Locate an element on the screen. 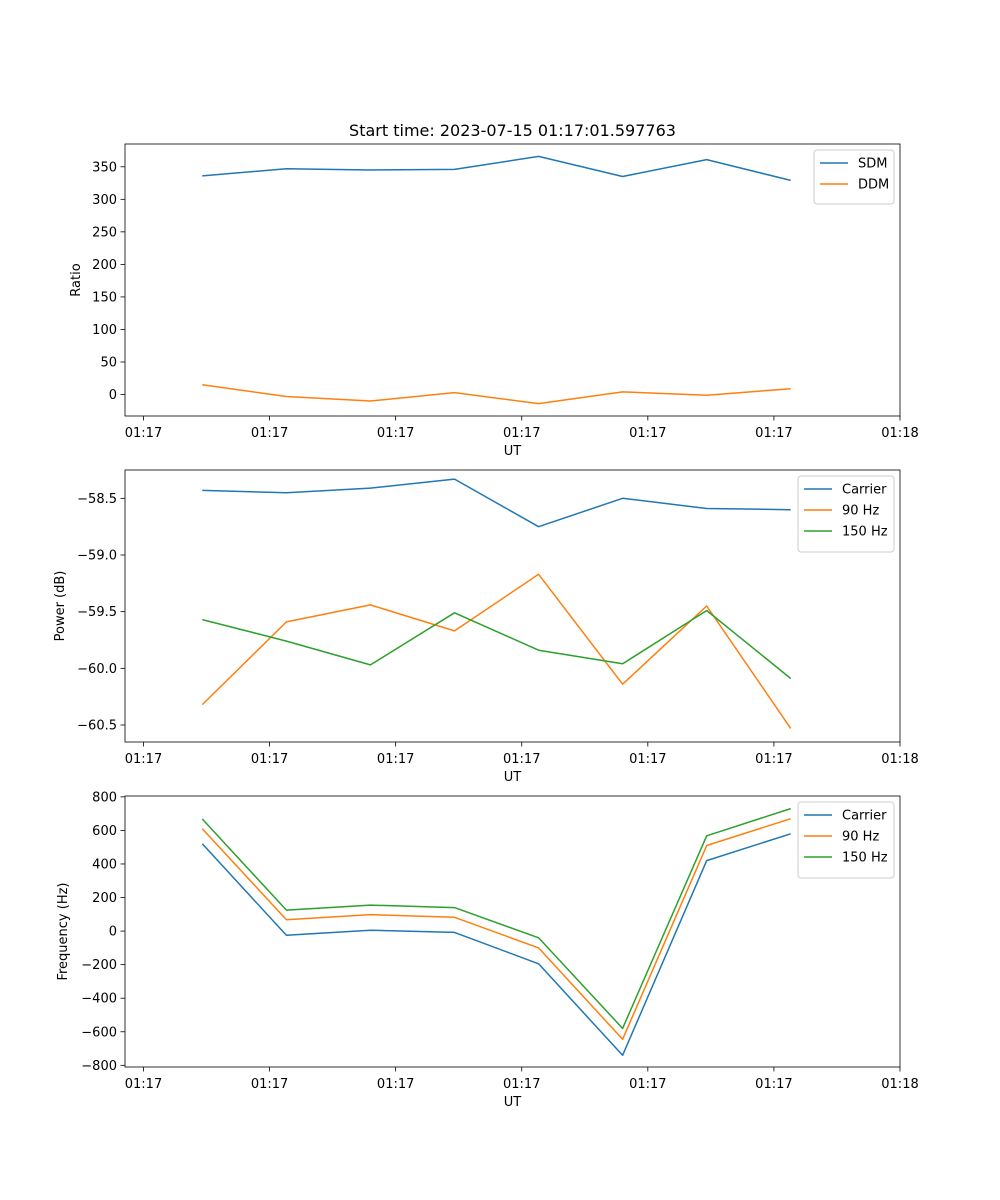 The image size is (1000, 1200). y-tick-label: −60.5 is located at coordinates (97, 726).